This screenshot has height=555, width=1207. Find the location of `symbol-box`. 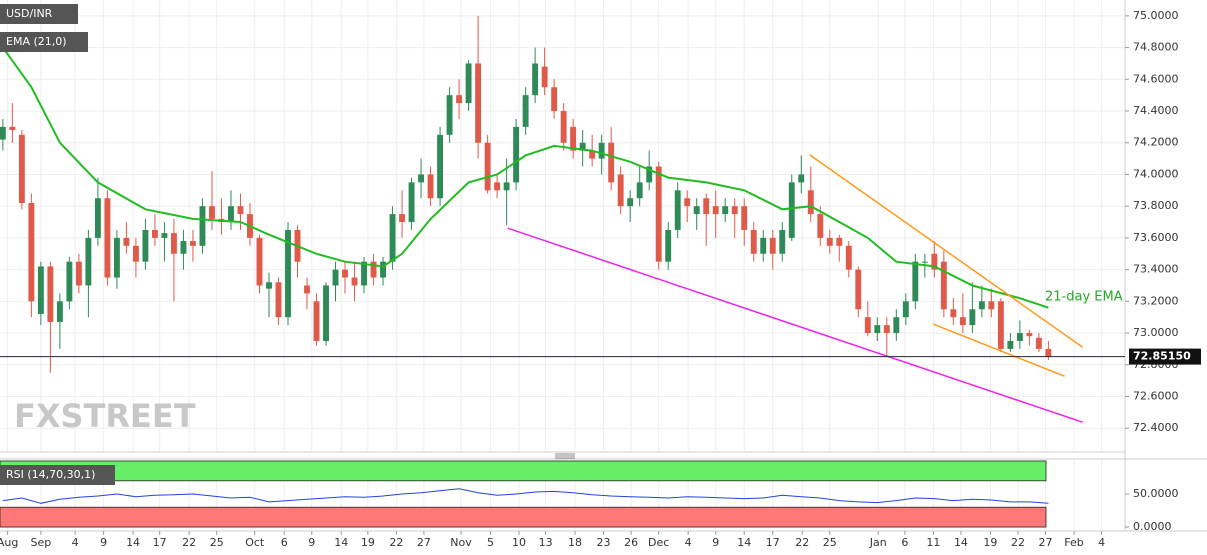

symbol-box is located at coordinates (39, 14).